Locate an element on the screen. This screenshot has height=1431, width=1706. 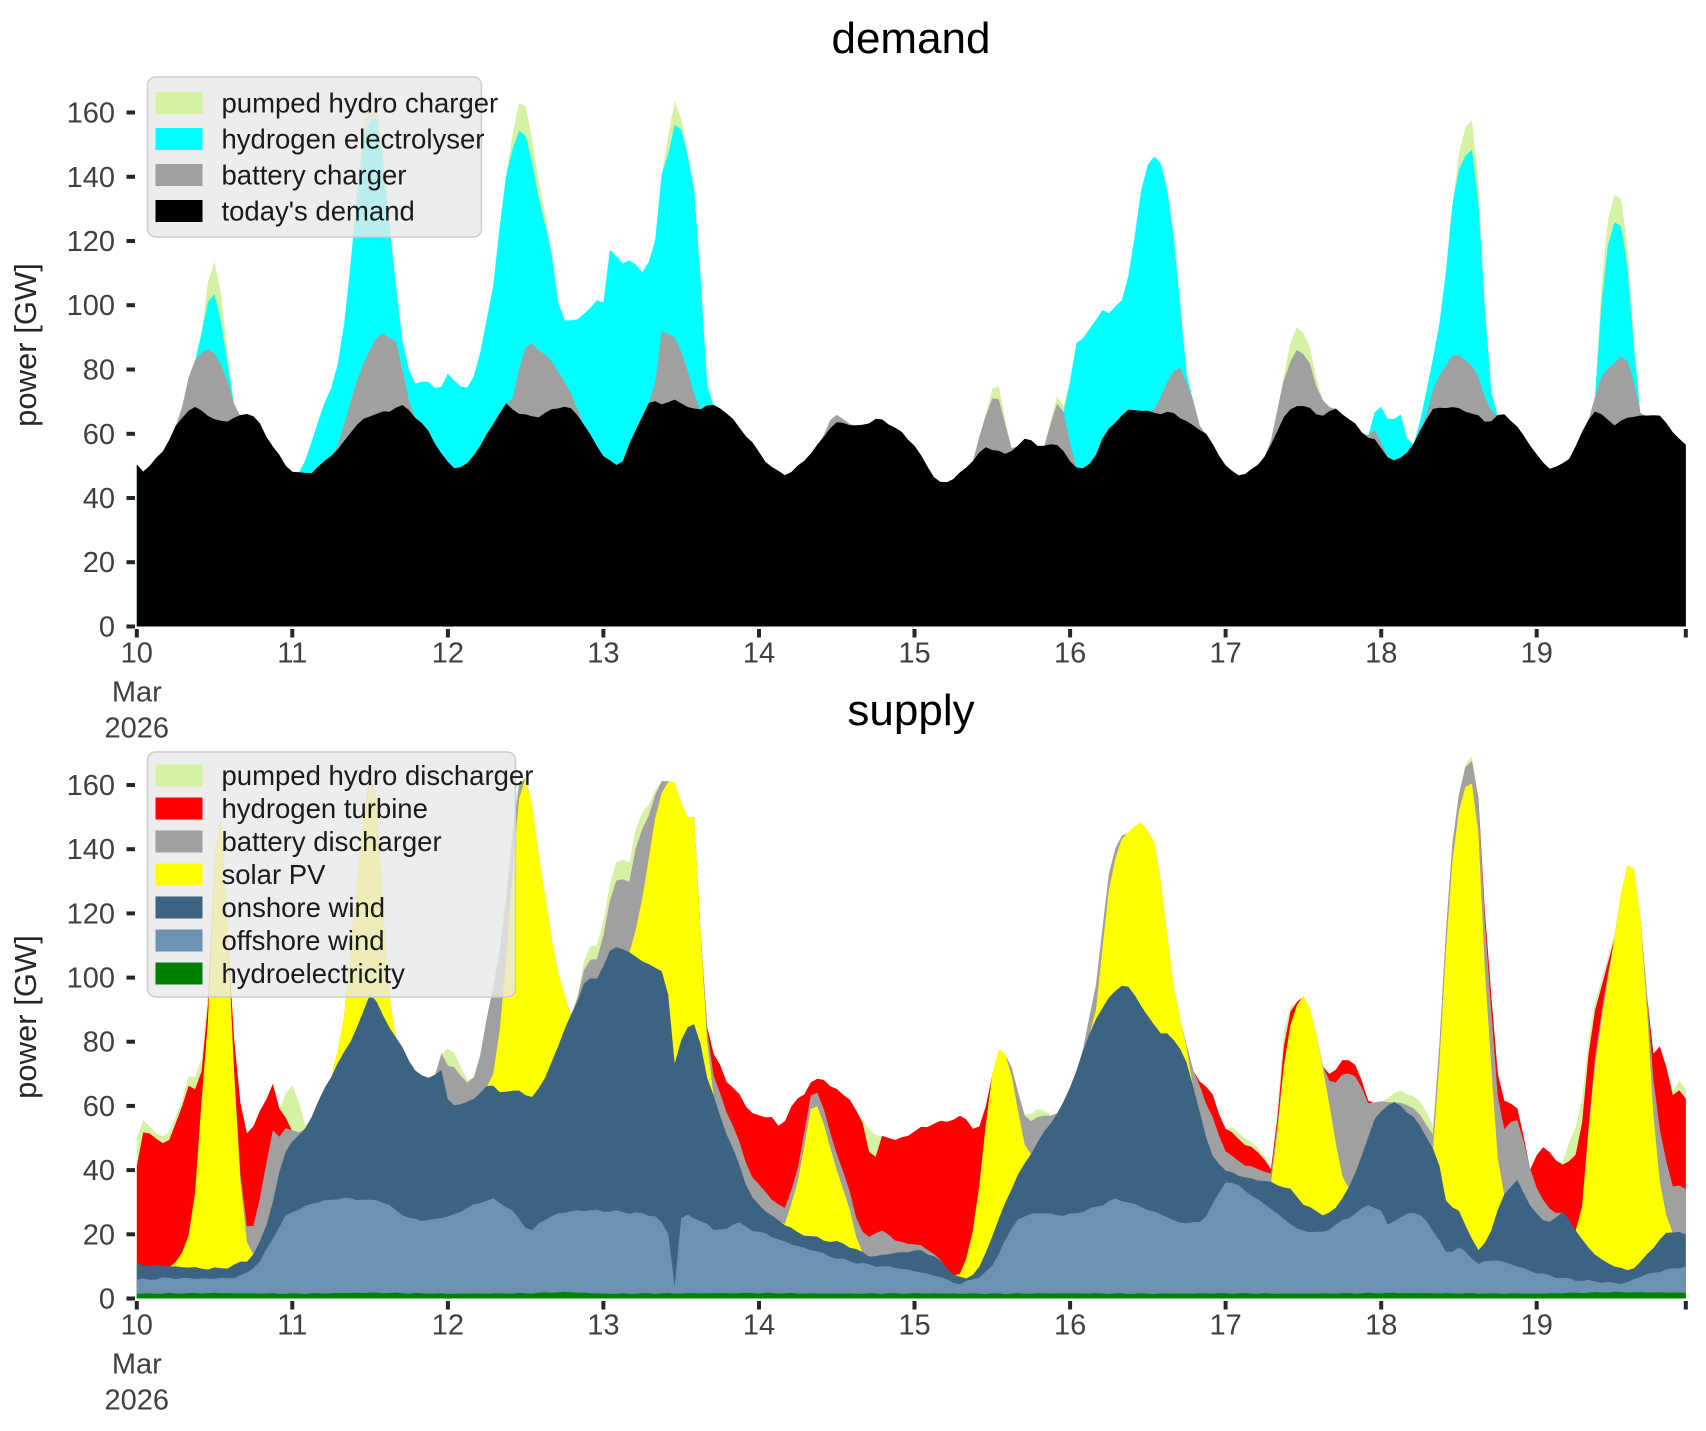
svg-text: pumped hydro charger is located at coordinates (360, 103).